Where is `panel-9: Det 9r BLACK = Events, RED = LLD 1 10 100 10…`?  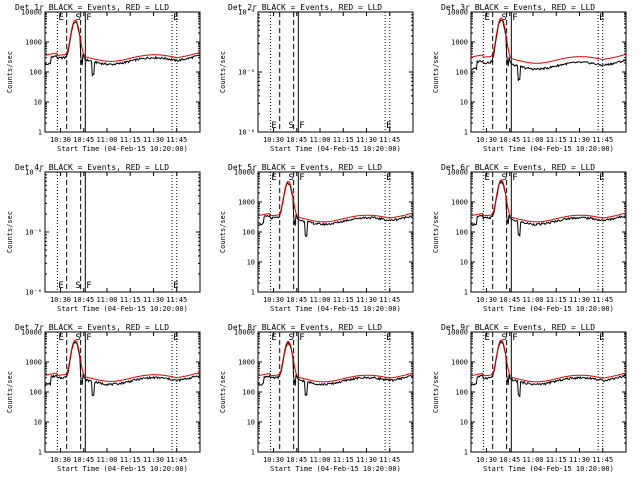 panel-9: Det 9r BLACK = Events, RED = LLD 1 10 100 10… is located at coordinates (529, 398).